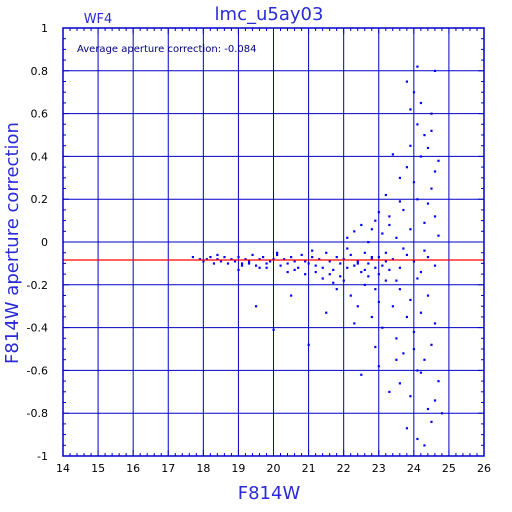 The image size is (512, 512). I want to click on y-tick-label: 1, so click(44, 28).